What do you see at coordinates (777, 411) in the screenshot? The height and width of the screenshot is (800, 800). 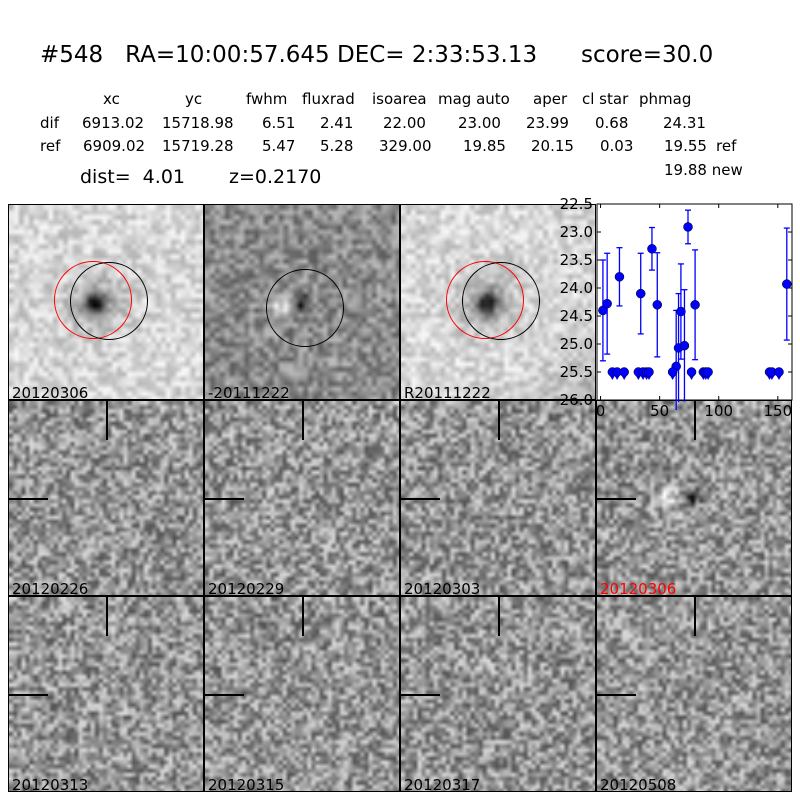 I see `x-tick-label: 150` at bounding box center [777, 411].